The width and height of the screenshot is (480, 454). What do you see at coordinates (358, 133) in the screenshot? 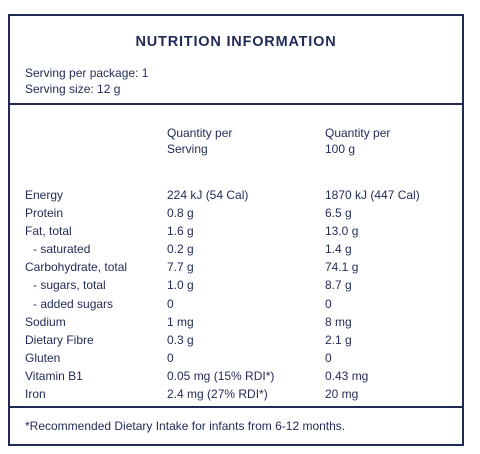
I see `column-header-per-100g-line1: Quantity per` at bounding box center [358, 133].